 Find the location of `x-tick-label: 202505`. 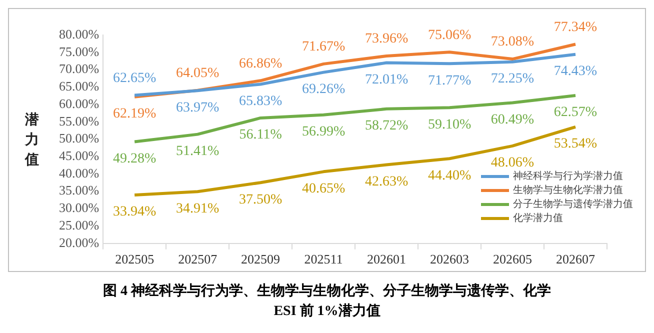

x-tick-label: 202505 is located at coordinates (134, 259).